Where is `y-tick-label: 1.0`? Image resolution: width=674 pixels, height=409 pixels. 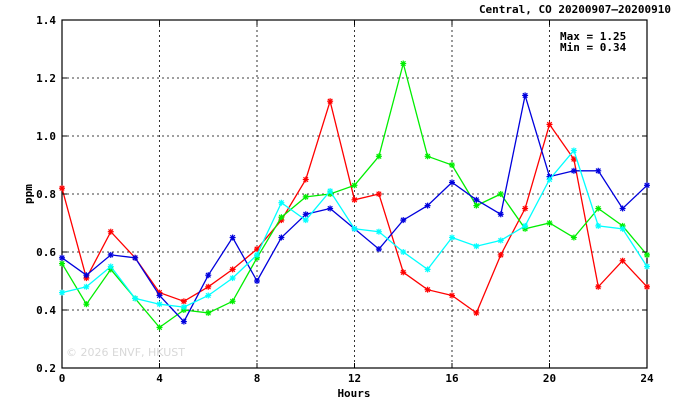
y-tick-label: 1.0 is located at coordinates (46, 136).